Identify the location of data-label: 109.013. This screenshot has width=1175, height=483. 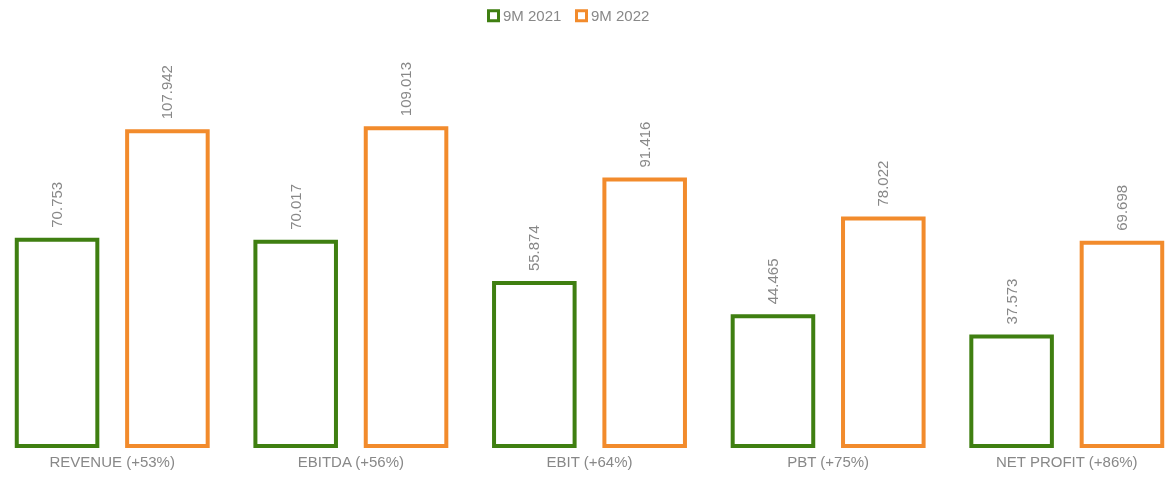
(406, 89).